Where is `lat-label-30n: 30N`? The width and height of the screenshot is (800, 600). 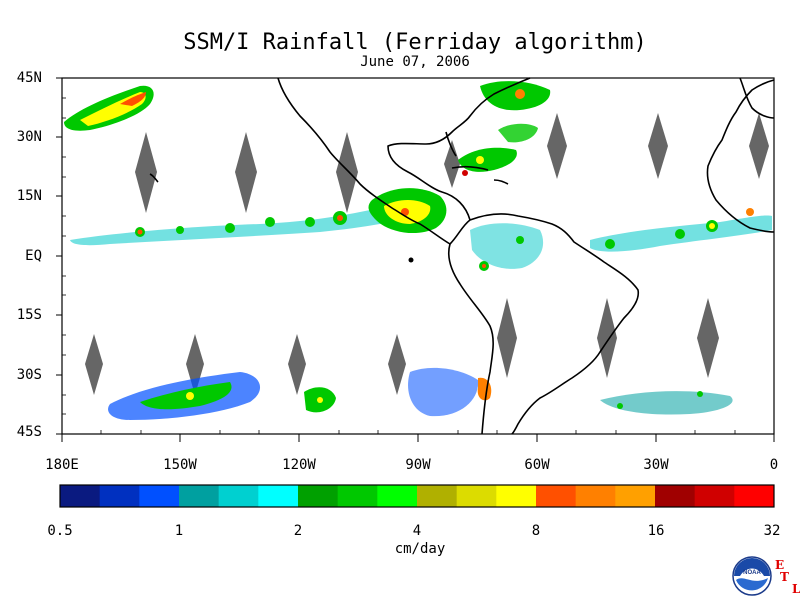 lat-label-30n: 30N is located at coordinates (29, 137).